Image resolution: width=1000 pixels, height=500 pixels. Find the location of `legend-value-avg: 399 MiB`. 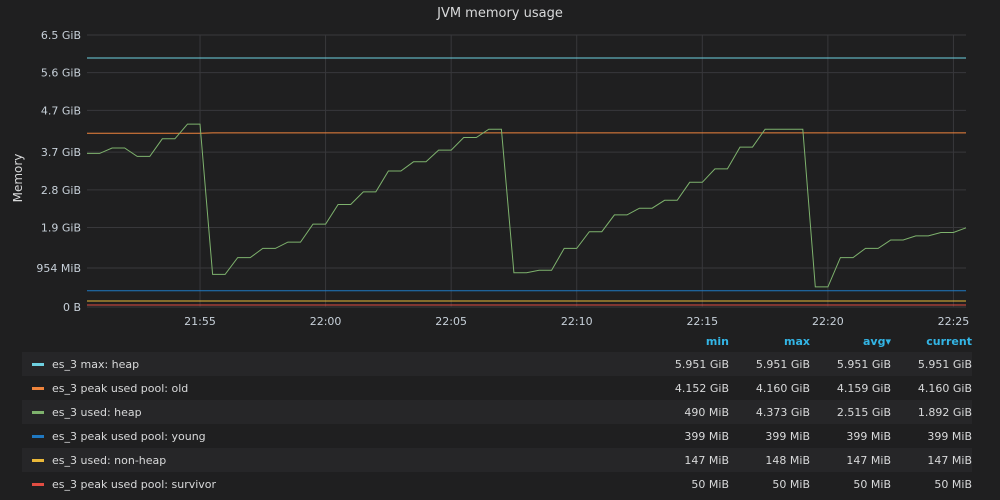

legend-value-avg: 399 MiB is located at coordinates (868, 436).